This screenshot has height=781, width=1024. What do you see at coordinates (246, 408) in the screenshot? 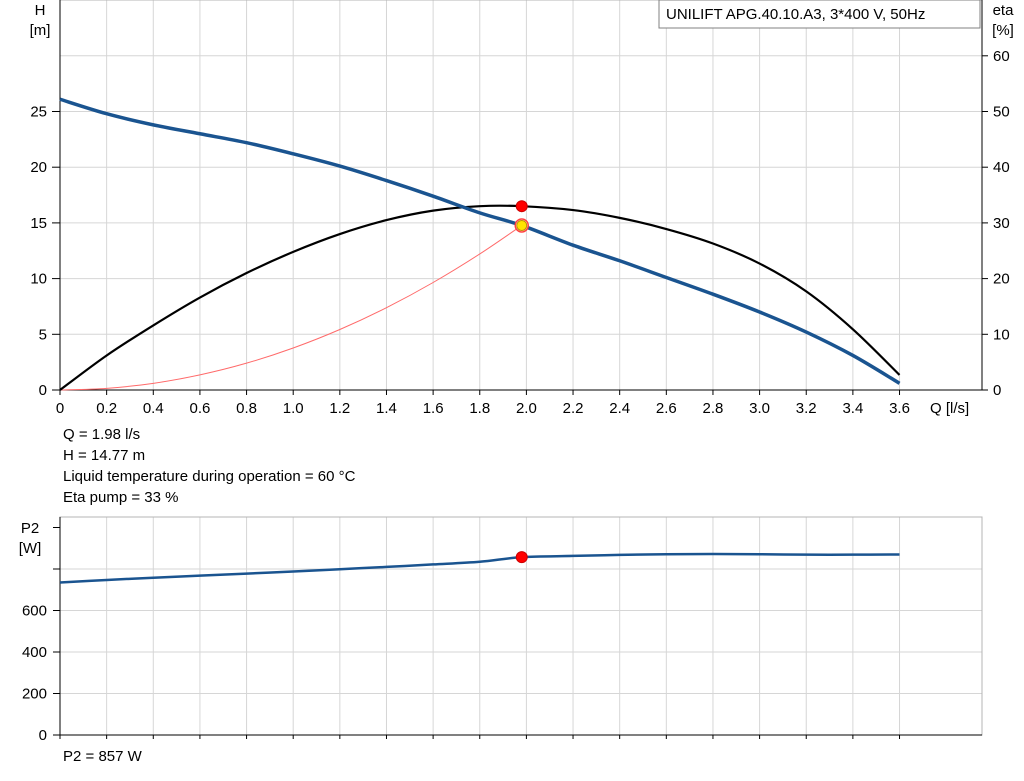
I see `x-tick-label: 0.8` at bounding box center [246, 408].